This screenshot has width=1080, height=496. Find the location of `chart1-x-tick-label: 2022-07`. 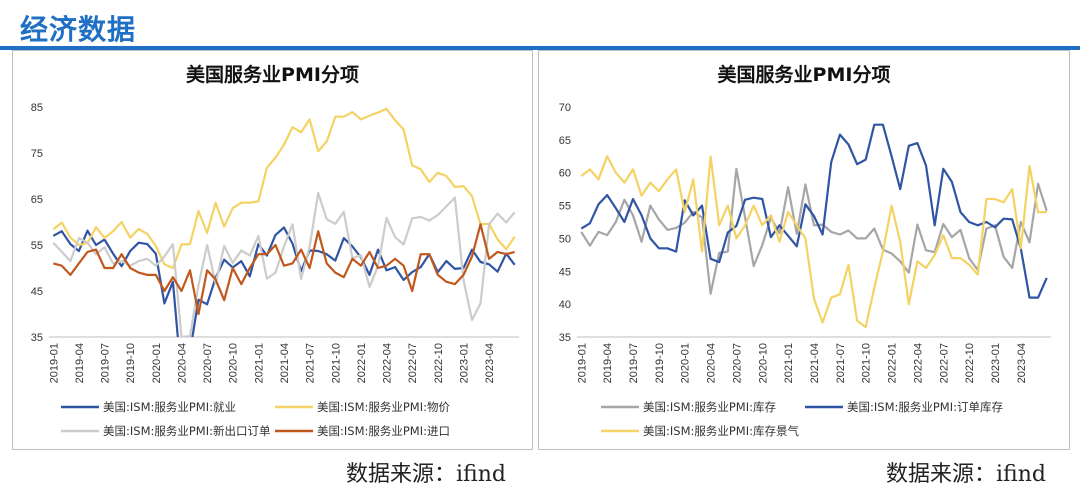

chart1-x-tick-label: 2022-07 is located at coordinates (944, 363).